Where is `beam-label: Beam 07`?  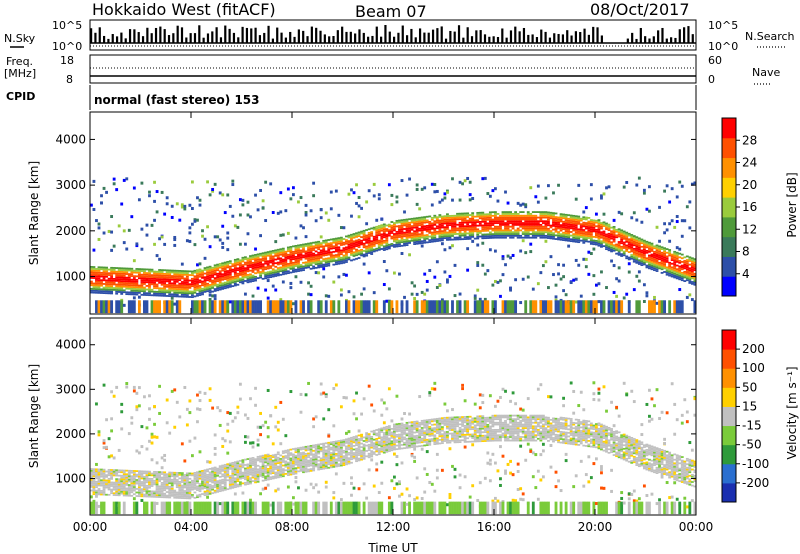 beam-label: Beam 07 is located at coordinates (391, 11).